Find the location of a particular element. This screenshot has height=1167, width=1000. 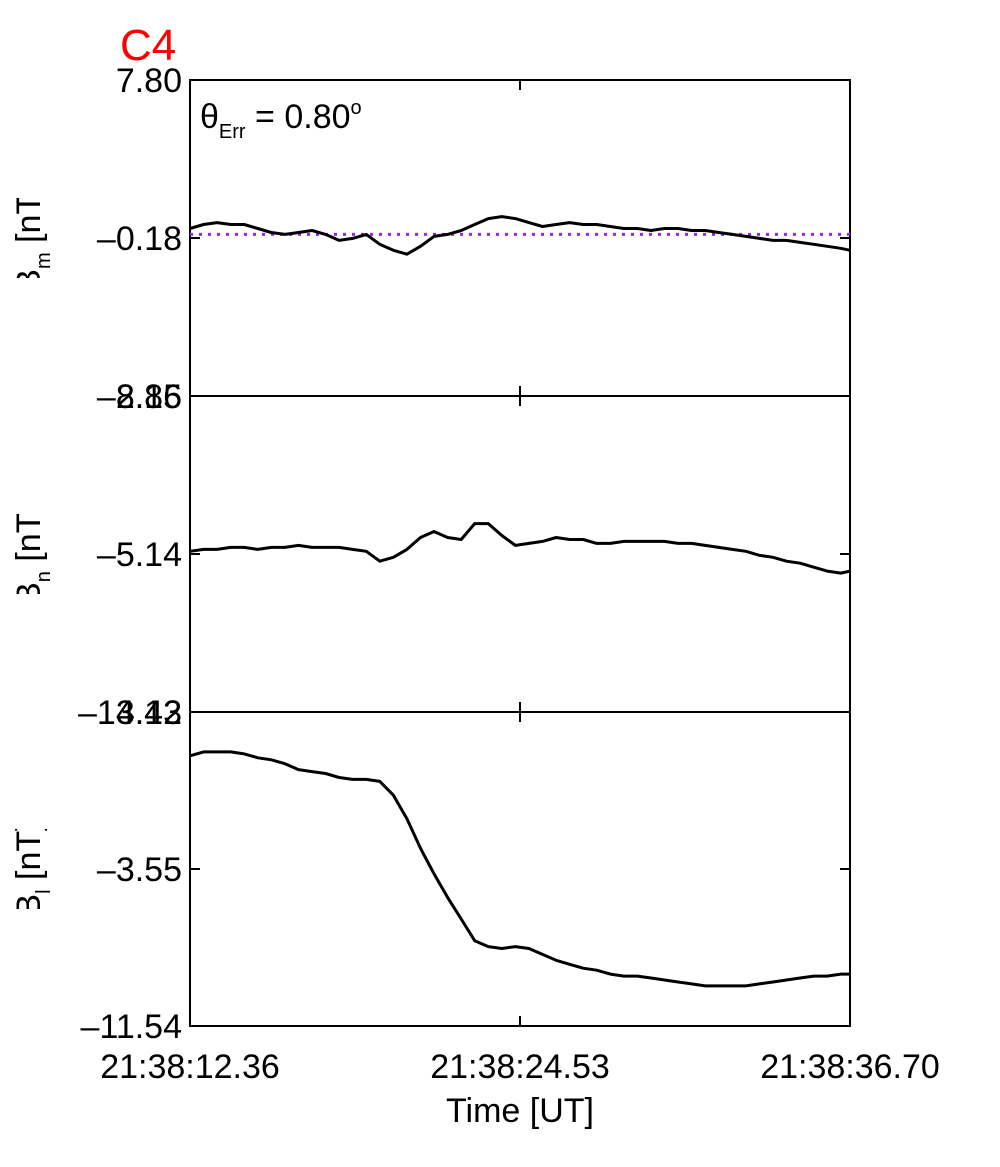

theta-error-annotation: θErr = 0.80o is located at coordinates (281, 120).